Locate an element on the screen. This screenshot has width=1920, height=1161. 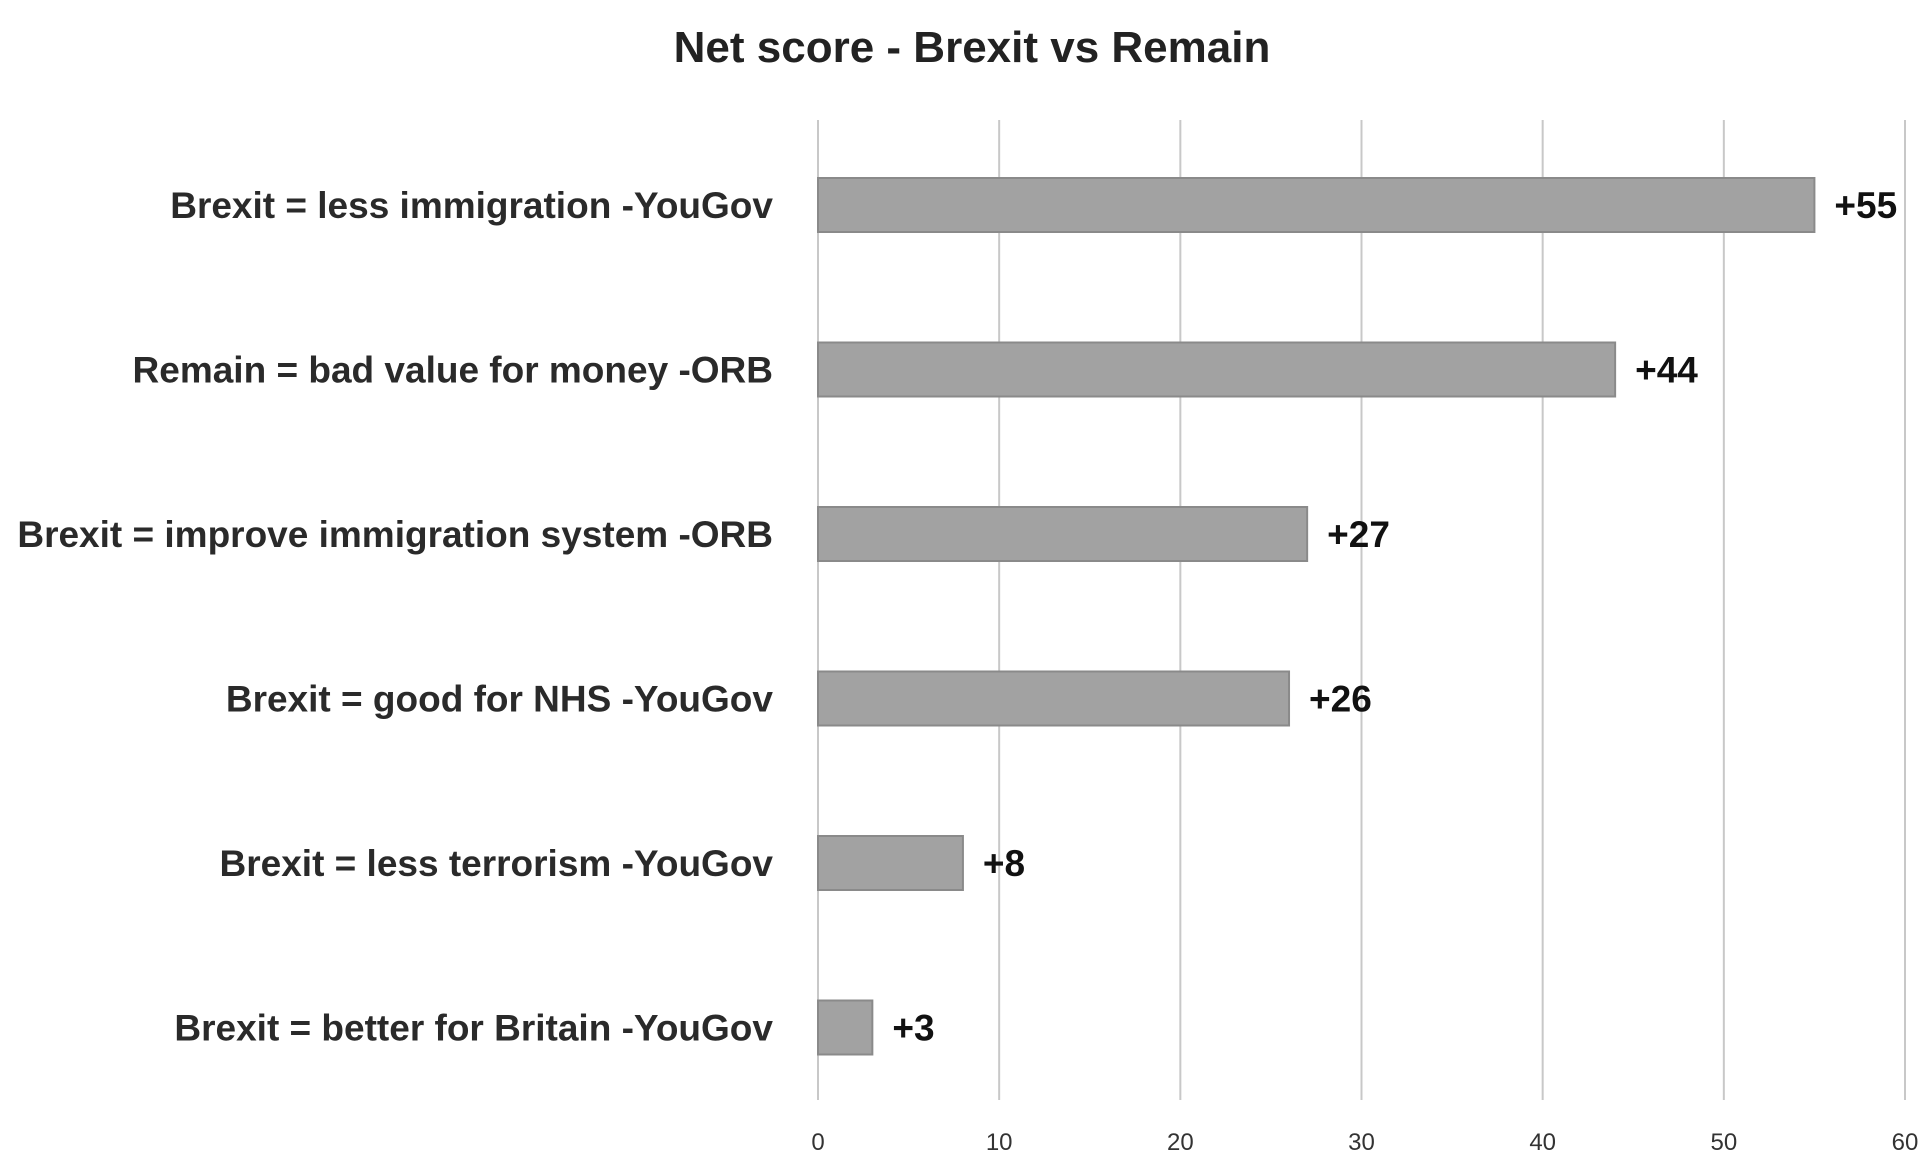
x-tick-label: 30 is located at coordinates (1361, 1142).